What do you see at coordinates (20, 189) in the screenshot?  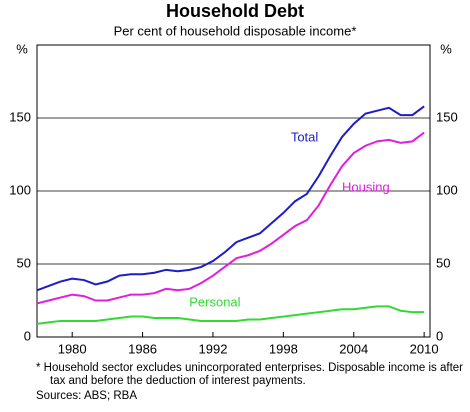 I see `y-tick-label: 100` at bounding box center [20, 189].